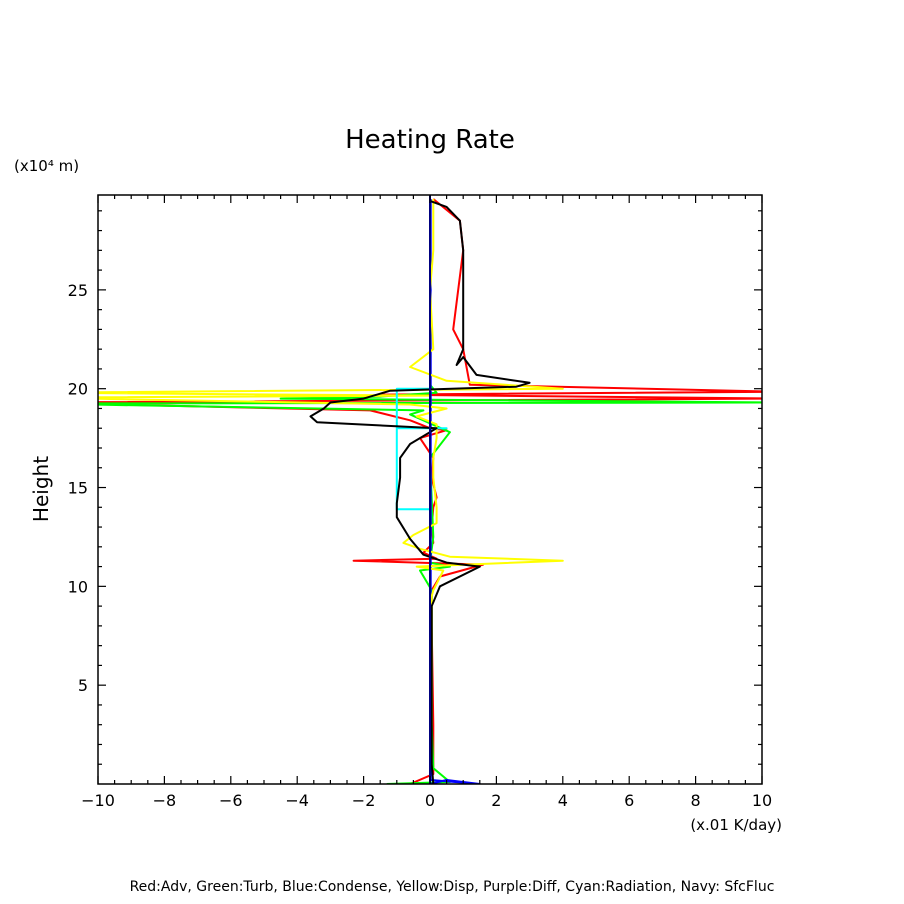 The width and height of the screenshot is (904, 904). I want to click on y-tick-label: 25, so click(78, 290).